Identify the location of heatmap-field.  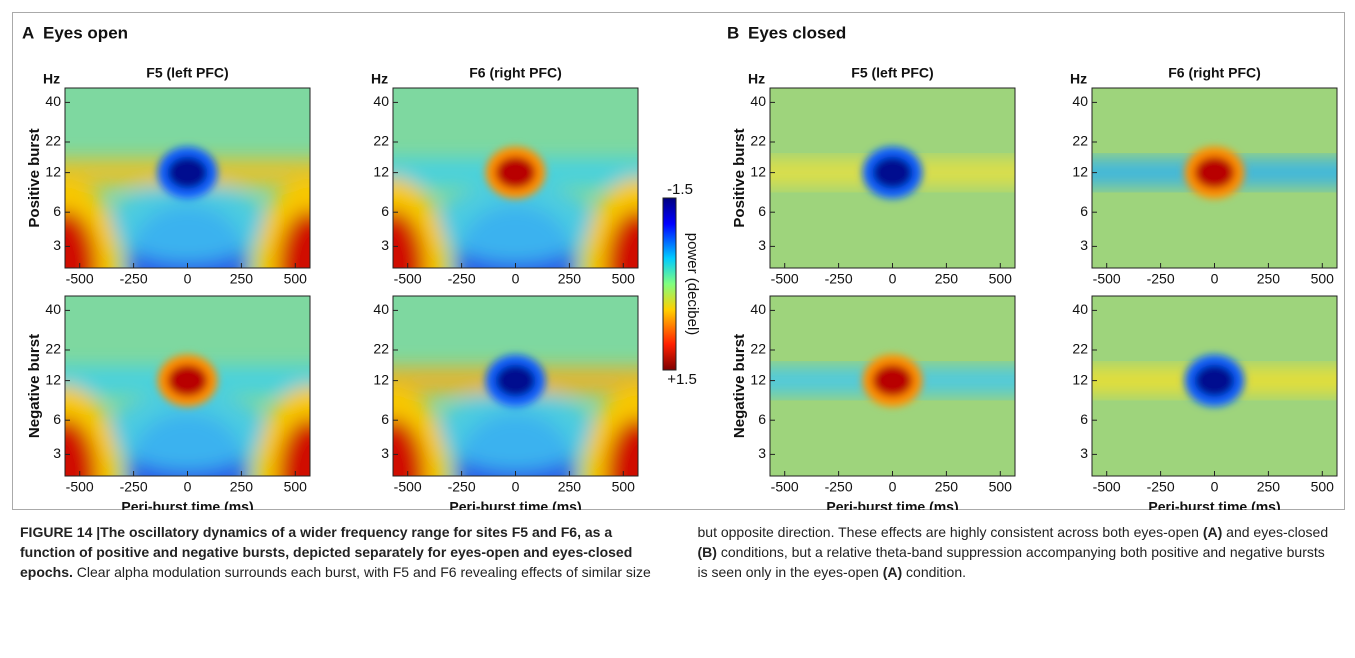
(515, 213).